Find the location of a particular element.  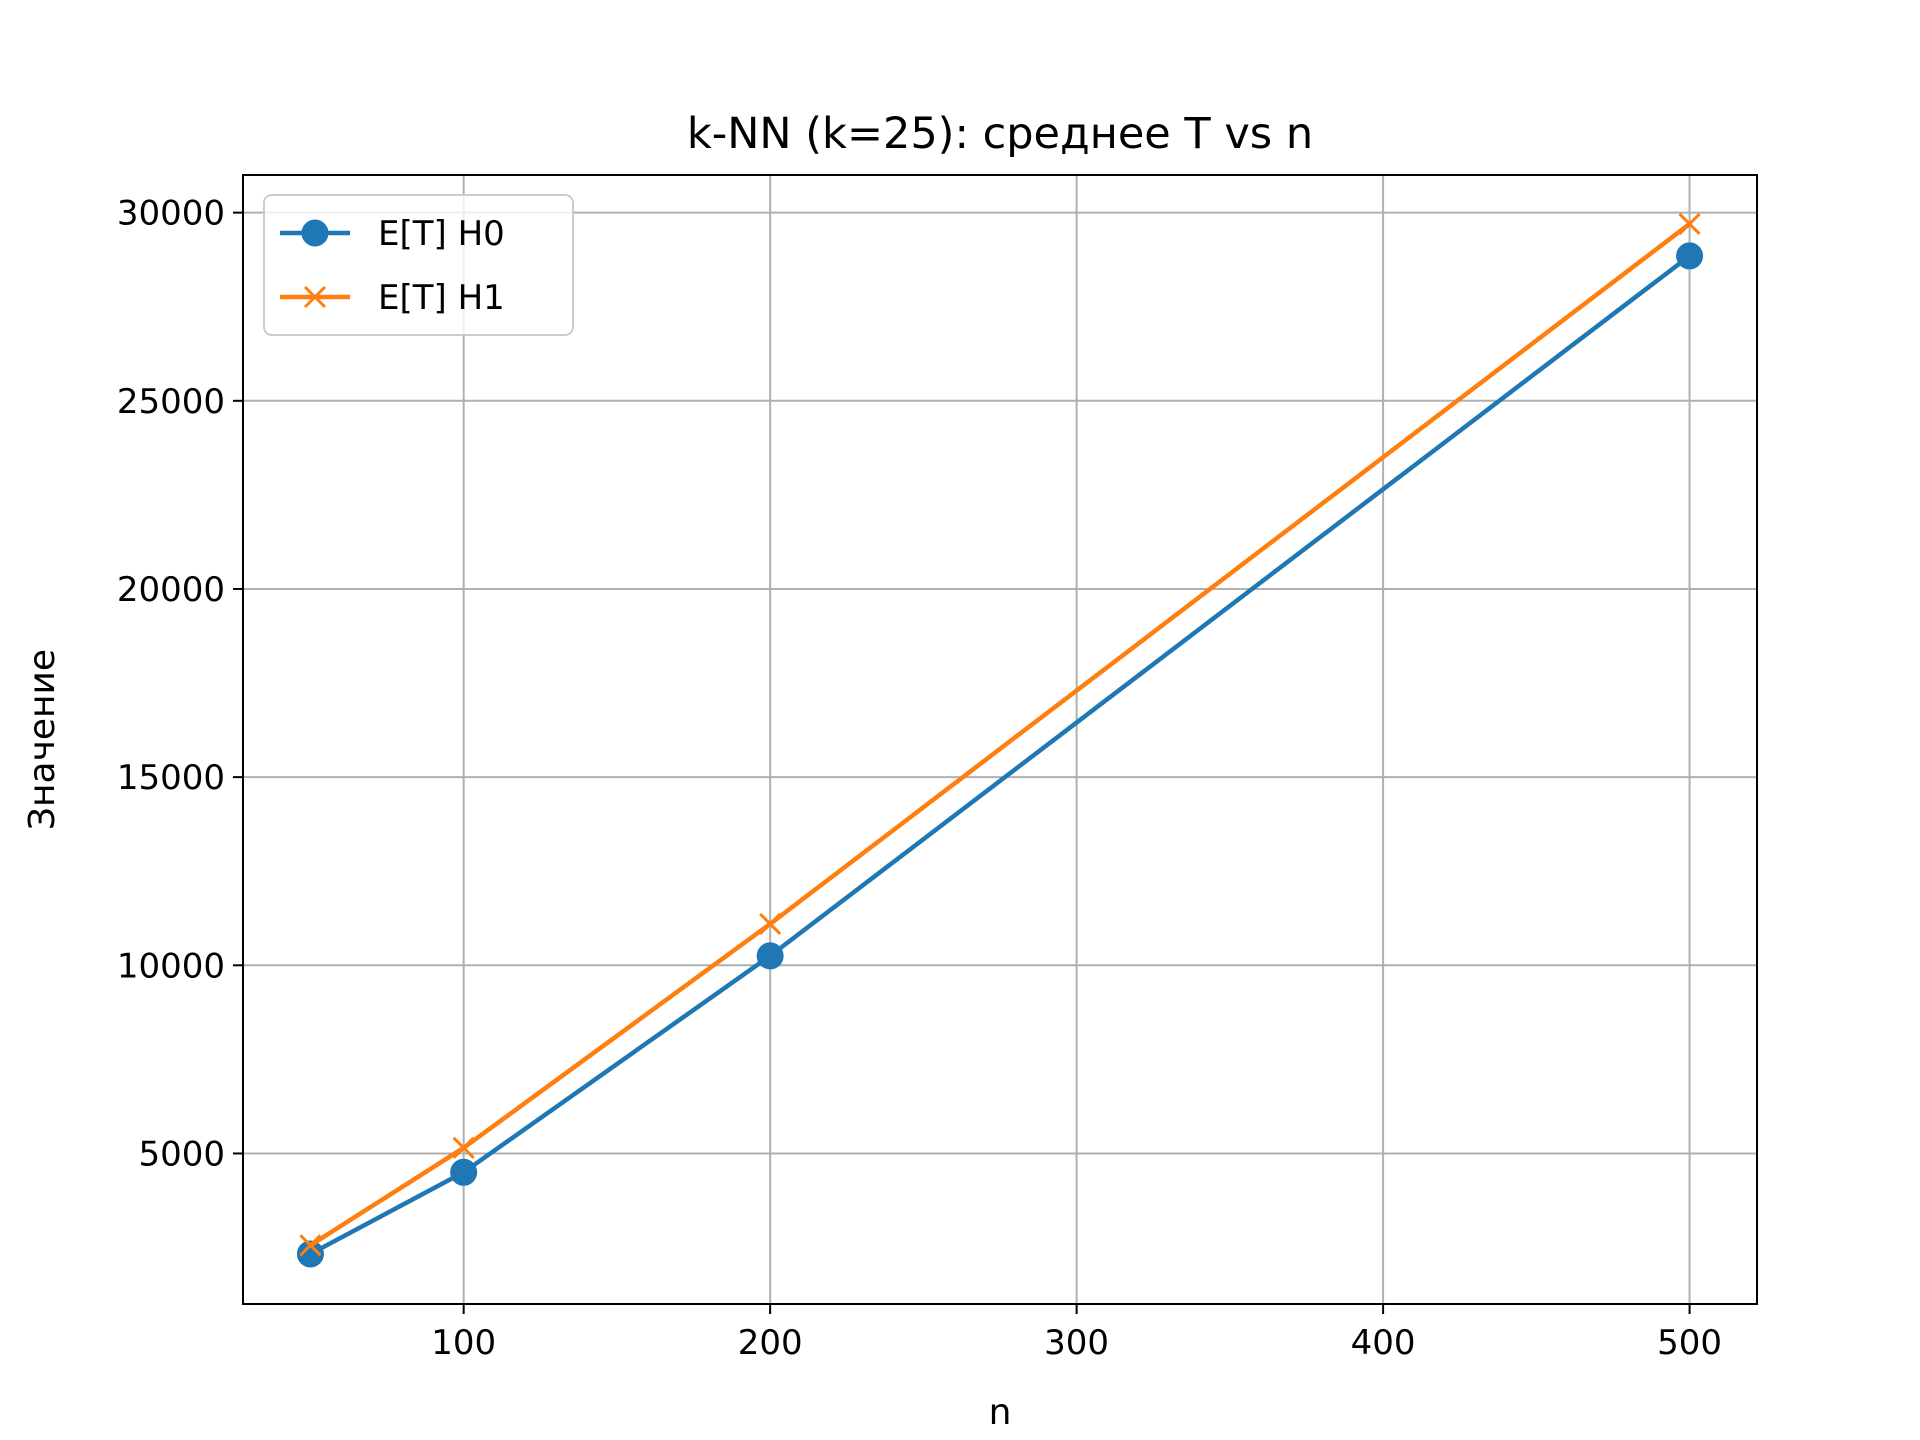

legend-item: E[T] H0 is located at coordinates (392, 234).